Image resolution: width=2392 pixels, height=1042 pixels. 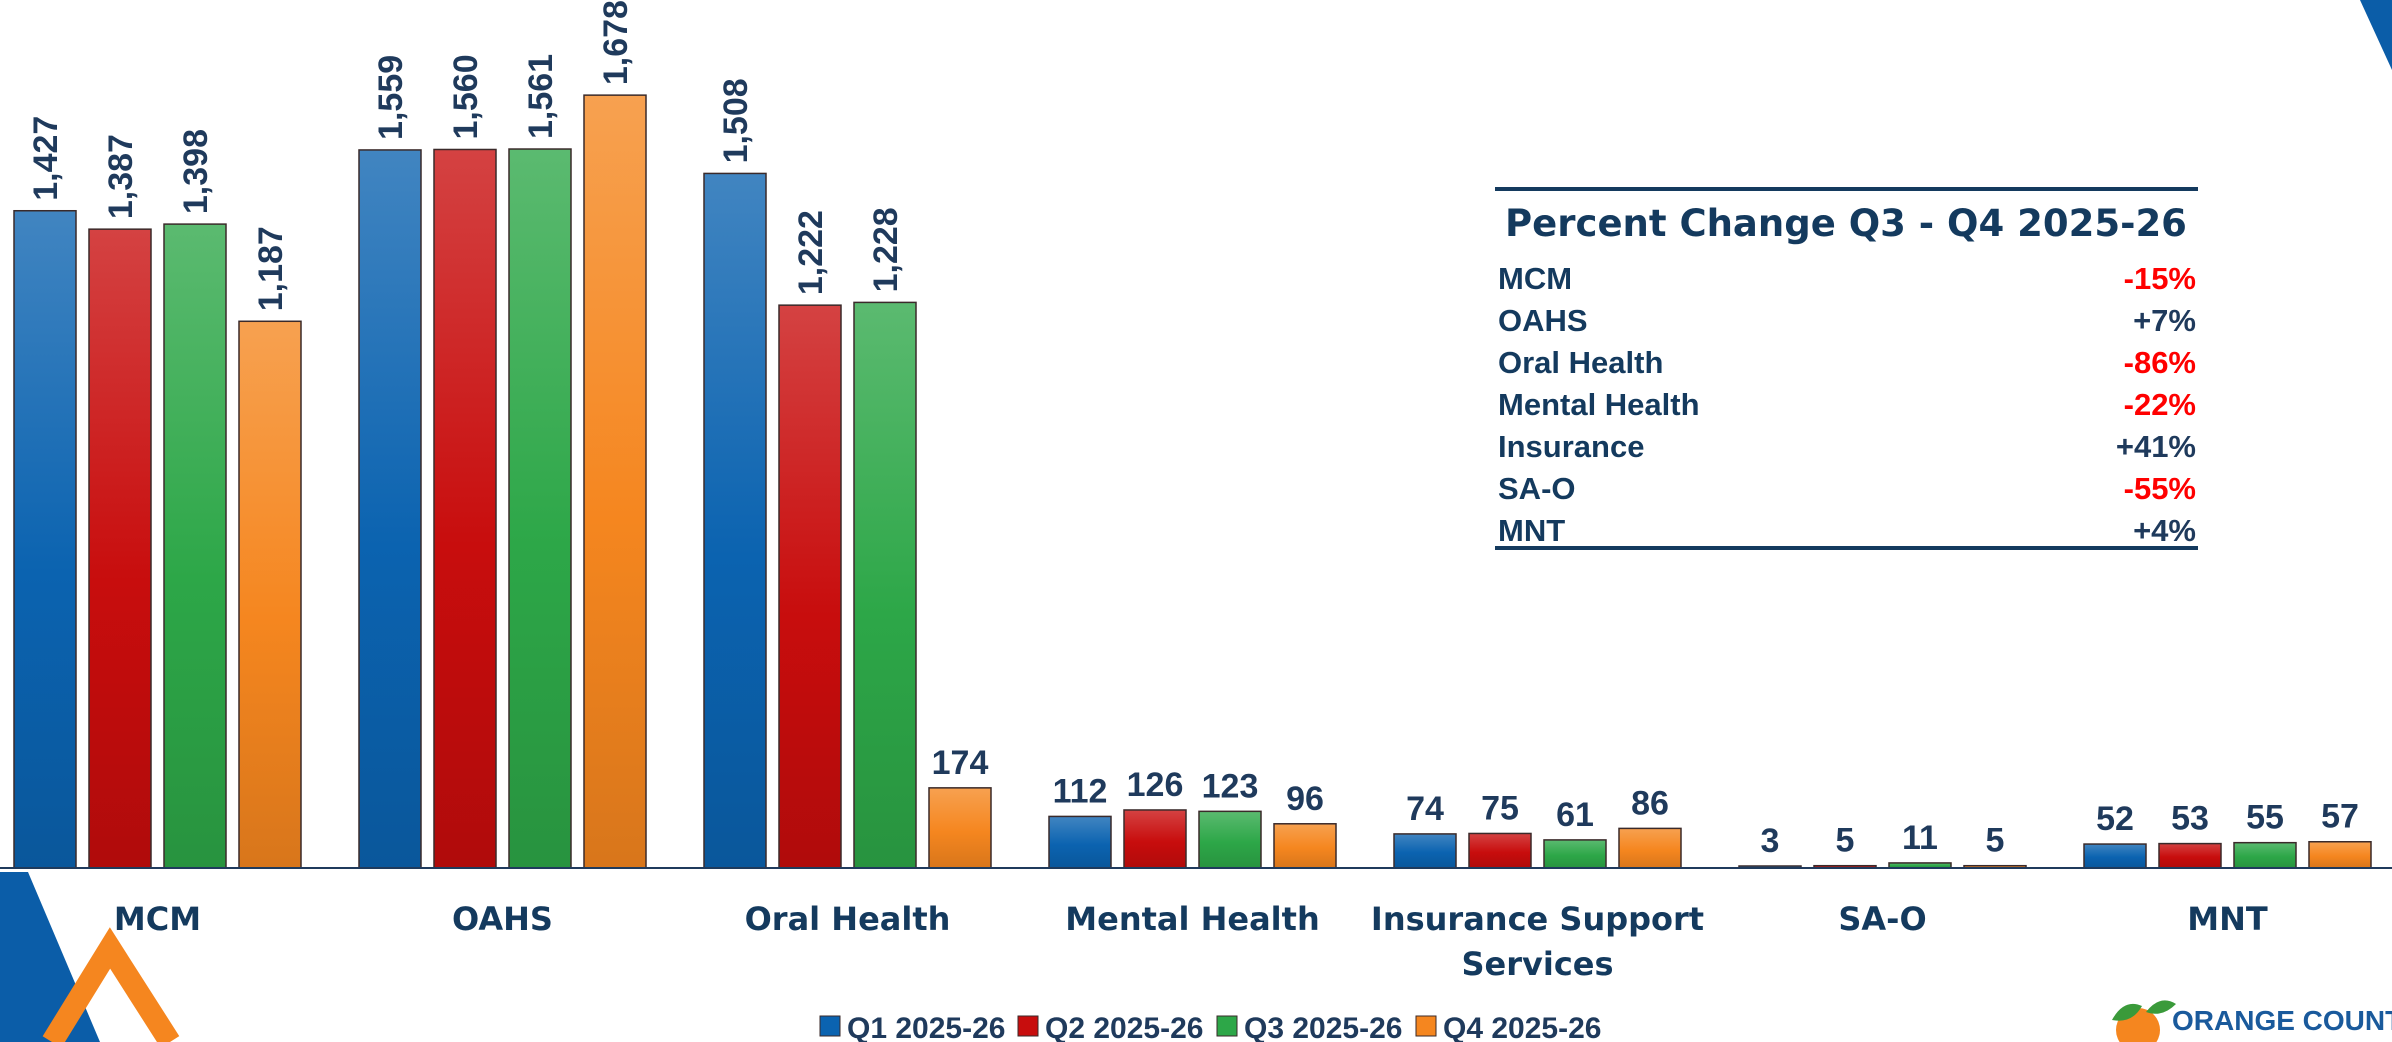 What do you see at coordinates (1535, 278) in the screenshot?
I see `table-row-label: MCM` at bounding box center [1535, 278].